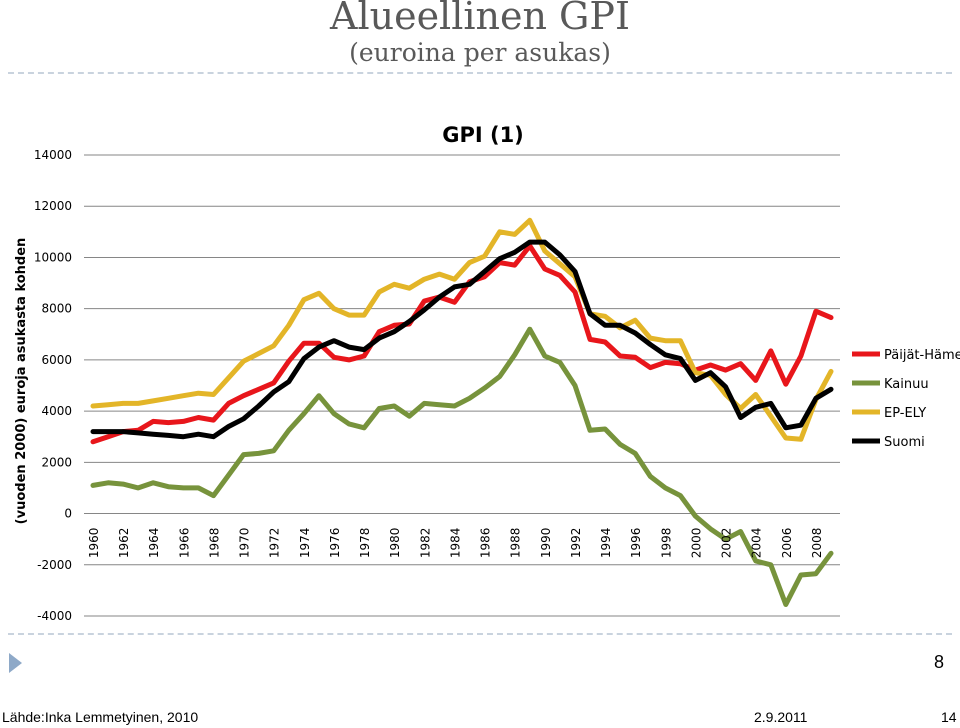  Describe the element at coordinates (606, 543) in the screenshot. I see `x-tick-label: 1994` at that location.